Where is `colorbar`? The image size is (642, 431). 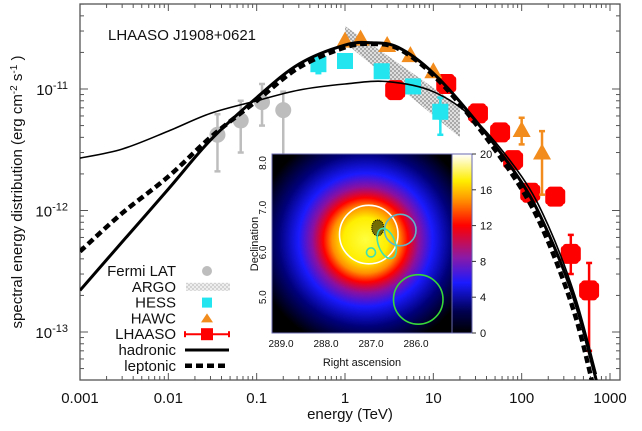
colorbar is located at coordinates (462, 243).